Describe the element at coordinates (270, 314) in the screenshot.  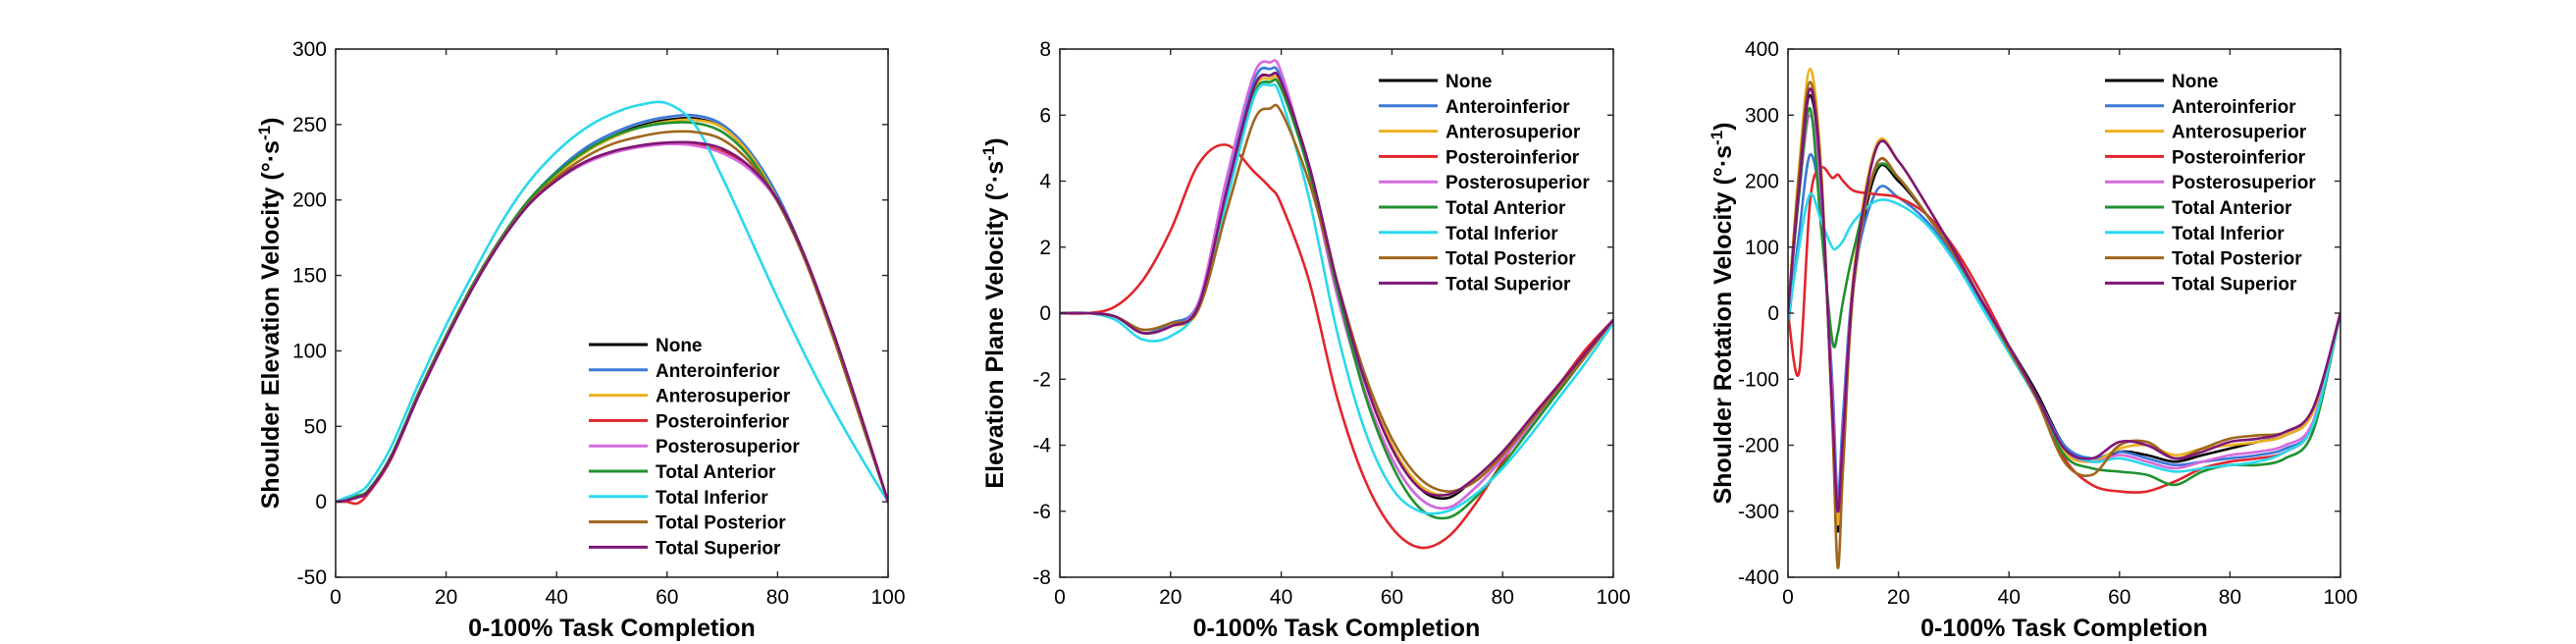
I see `y-axis-label: Shoulder Elevation Velocity (°·s-1)` at that location.